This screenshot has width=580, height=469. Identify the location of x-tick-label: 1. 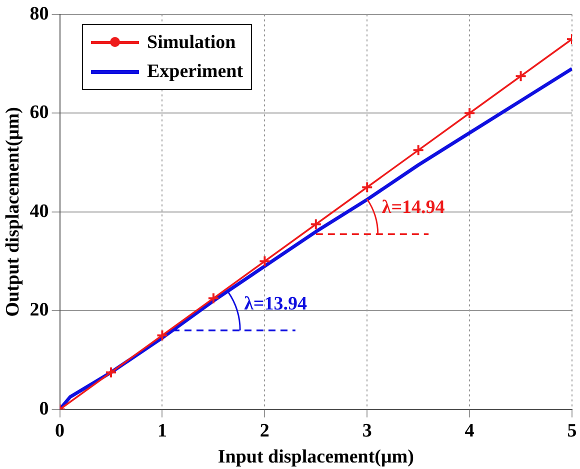
(162, 431).